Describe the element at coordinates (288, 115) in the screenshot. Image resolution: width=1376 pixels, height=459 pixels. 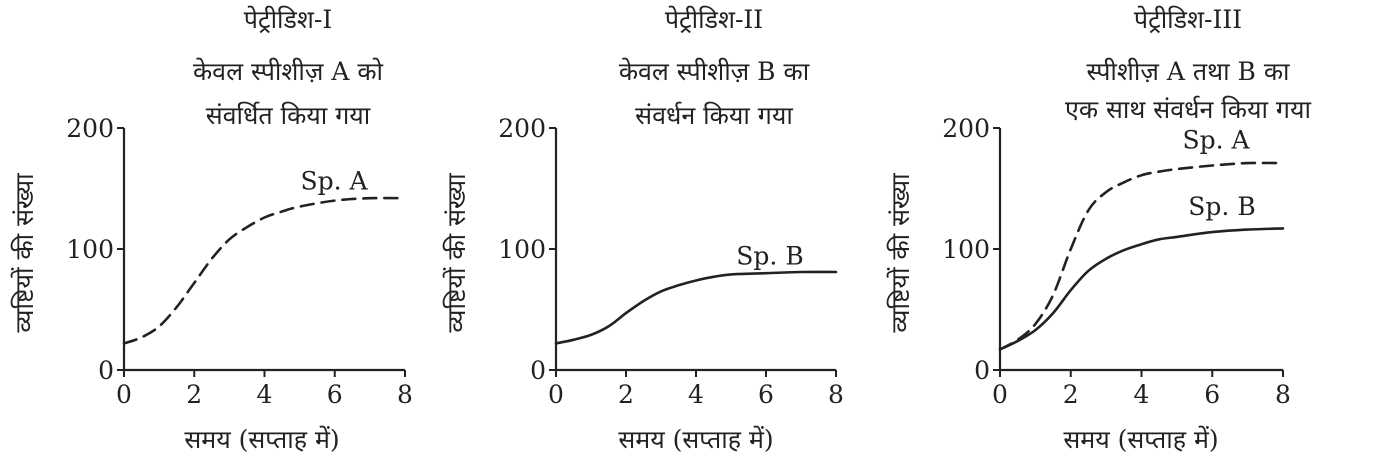
I see `chart-title-line-3: संवर्धित किया गया` at that location.